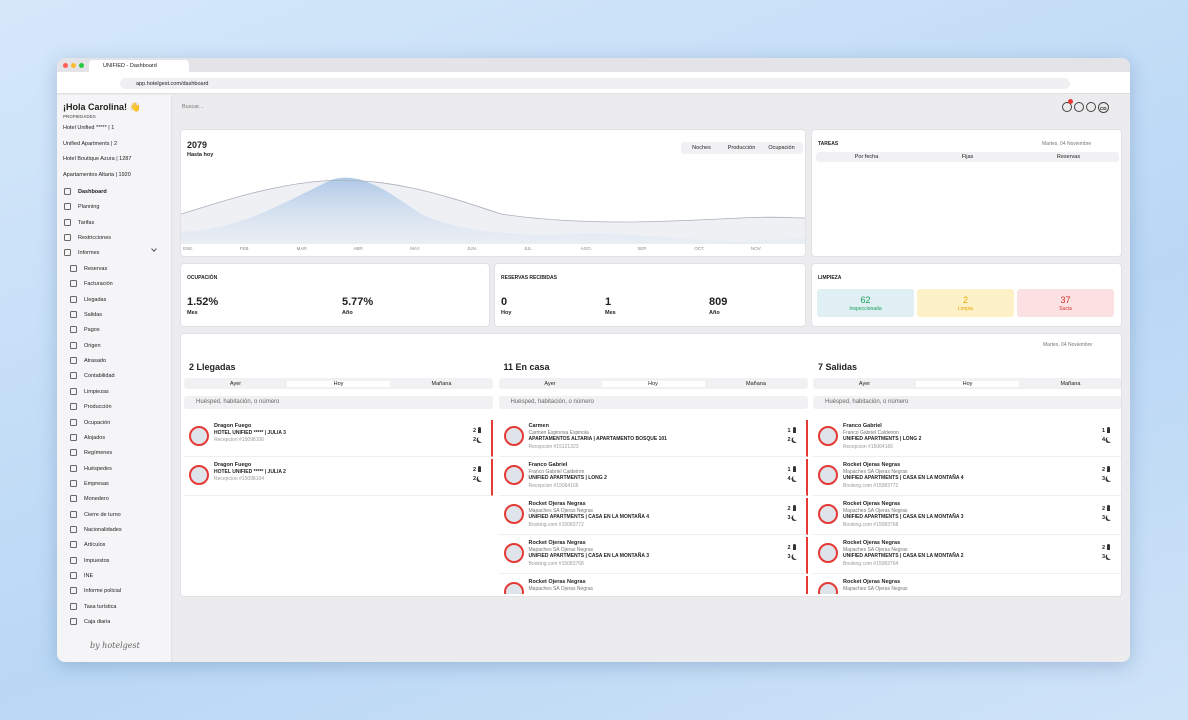  What do you see at coordinates (89, 128) in the screenshot?
I see `property: Hotel Unified ***** | 1` at bounding box center [89, 128].